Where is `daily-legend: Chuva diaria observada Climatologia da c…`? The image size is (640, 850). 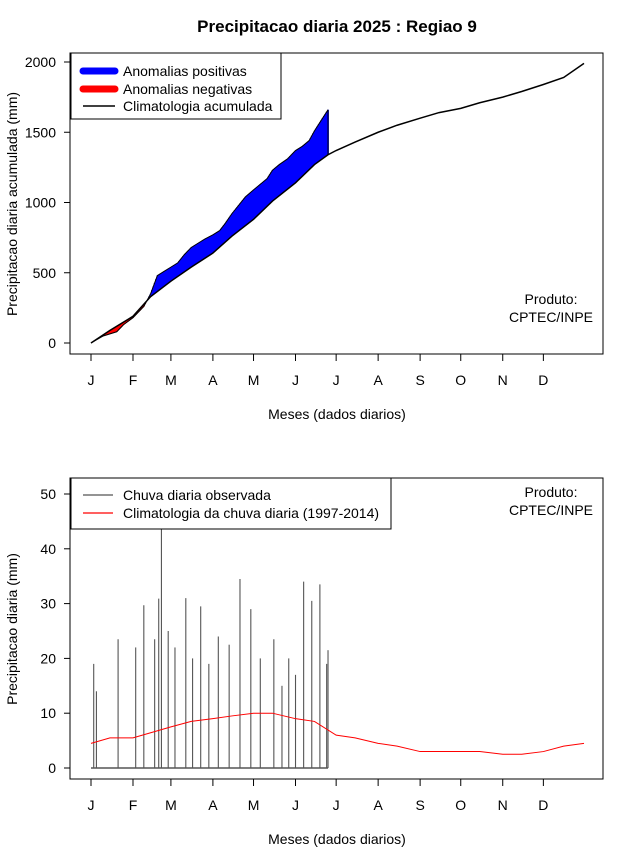
daily-legend: Chuva diaria observada Climatologia da c… is located at coordinates (231, 503).